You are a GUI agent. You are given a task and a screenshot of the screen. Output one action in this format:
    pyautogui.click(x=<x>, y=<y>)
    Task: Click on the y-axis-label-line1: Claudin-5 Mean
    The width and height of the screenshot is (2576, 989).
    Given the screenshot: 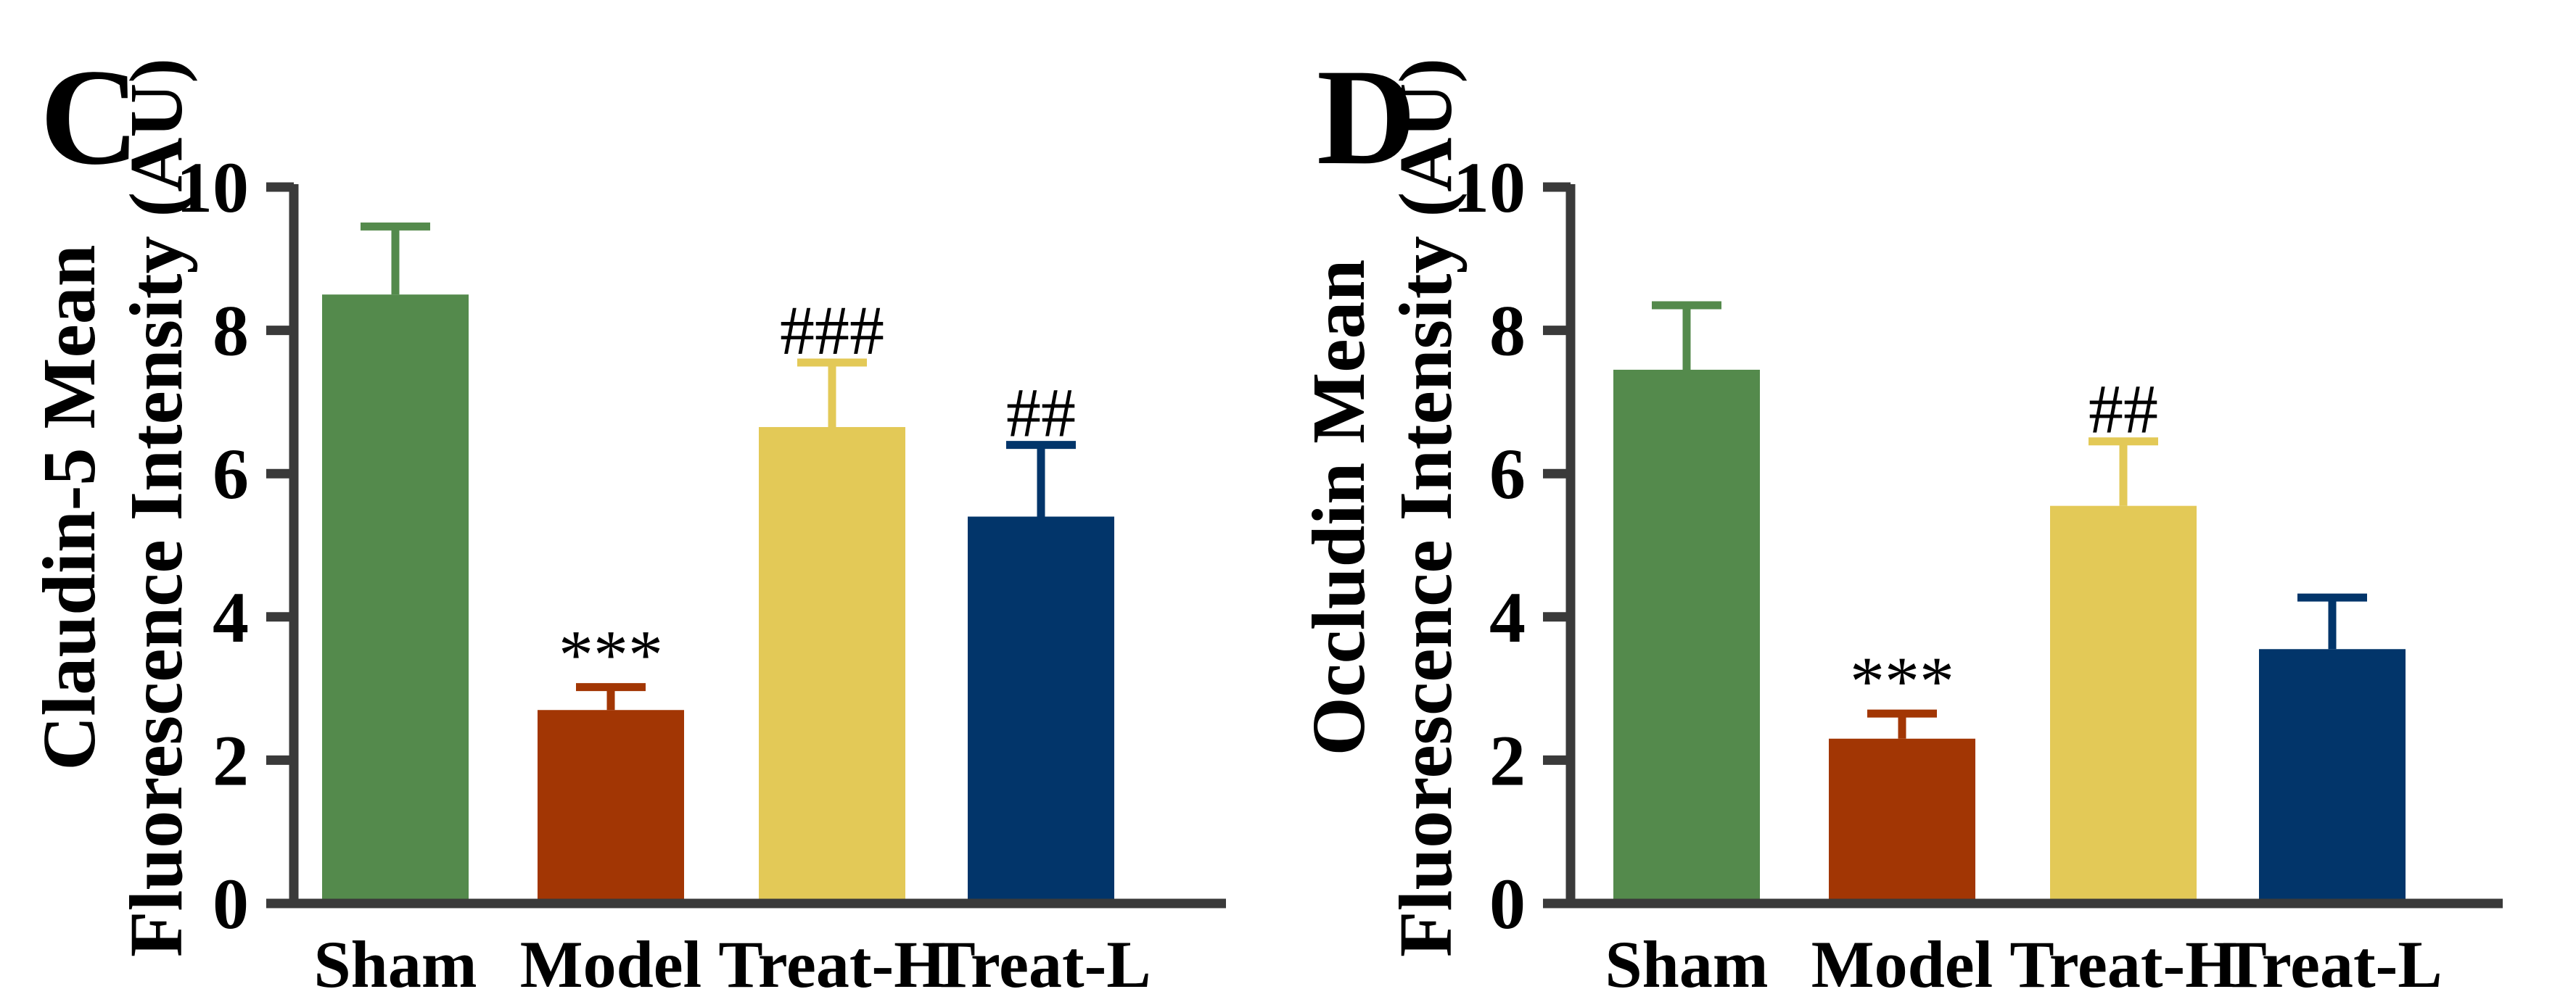 What is the action you would take?
    pyautogui.click(x=69, y=507)
    